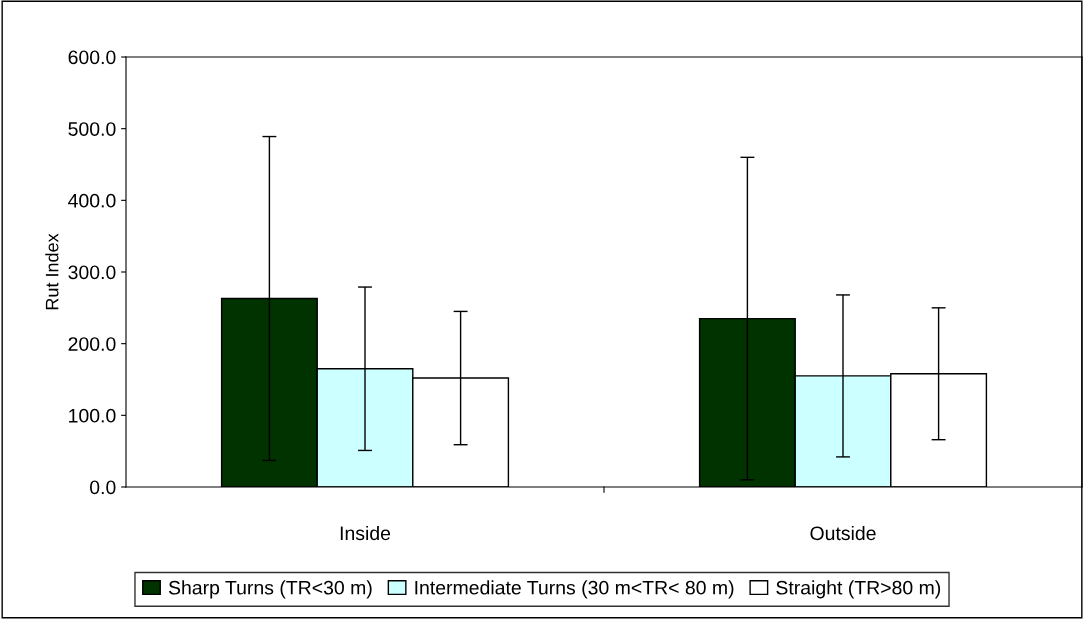 Image resolution: width=1084 pixels, height=619 pixels. Describe the element at coordinates (843, 533) in the screenshot. I see `x-tick-label: Outside` at that location.